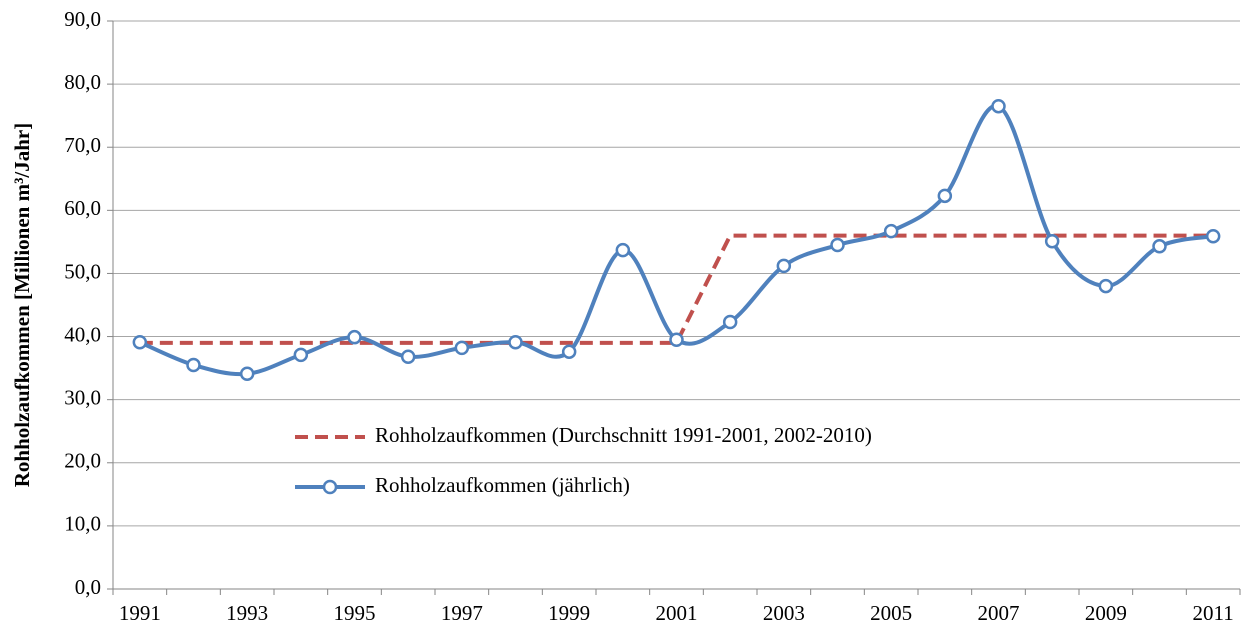  I want to click on y-axis-label: Rohholzaufkommen [Millionen m³/Jahr], so click(22, 305).